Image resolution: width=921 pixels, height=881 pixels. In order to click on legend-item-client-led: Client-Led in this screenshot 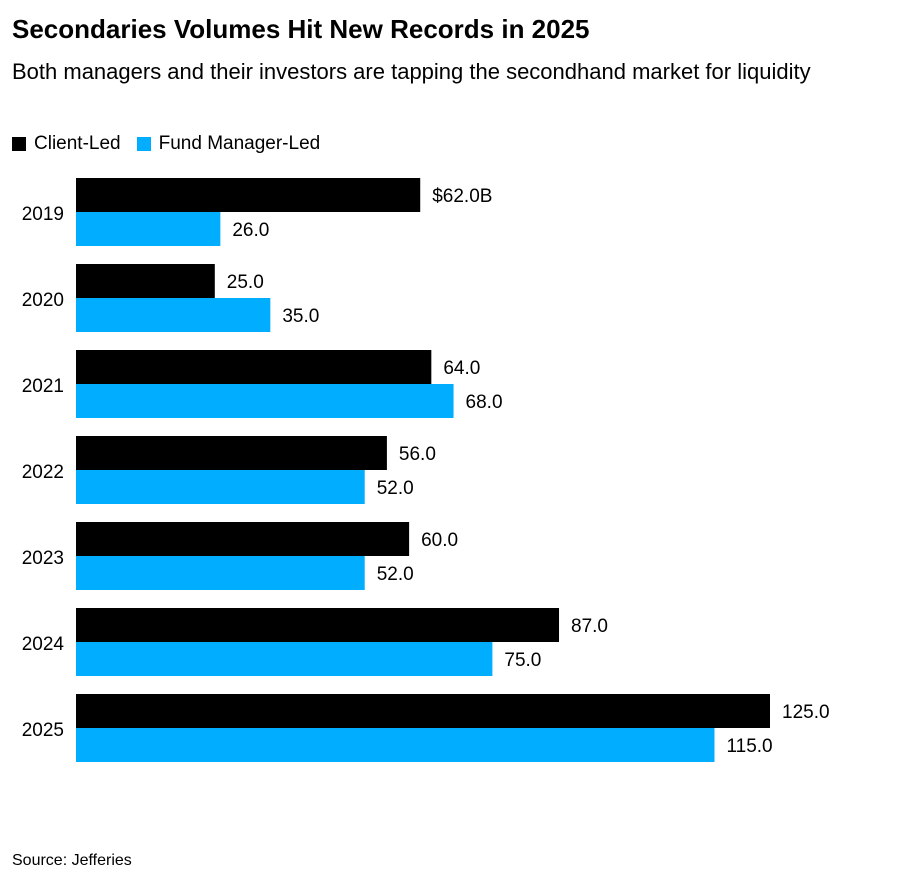, I will do `click(66, 144)`.